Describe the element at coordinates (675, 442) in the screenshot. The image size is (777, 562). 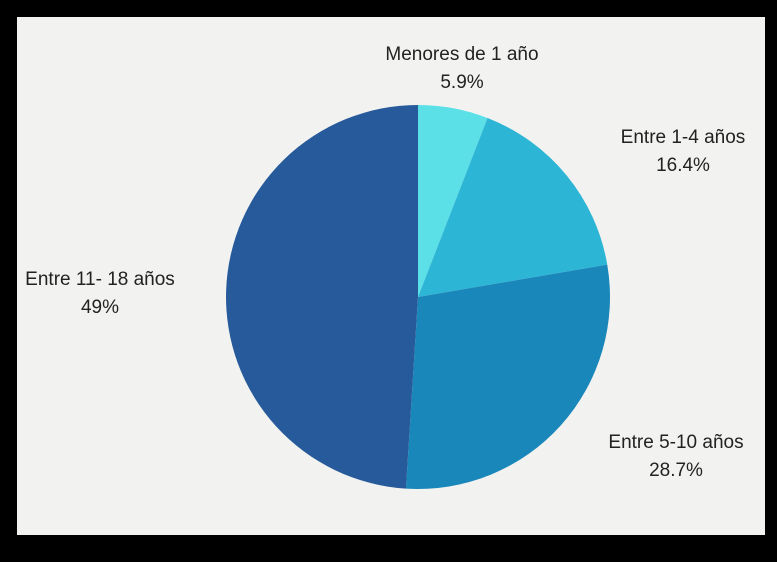
I see `slice-label: Entre 5-10 años` at that location.